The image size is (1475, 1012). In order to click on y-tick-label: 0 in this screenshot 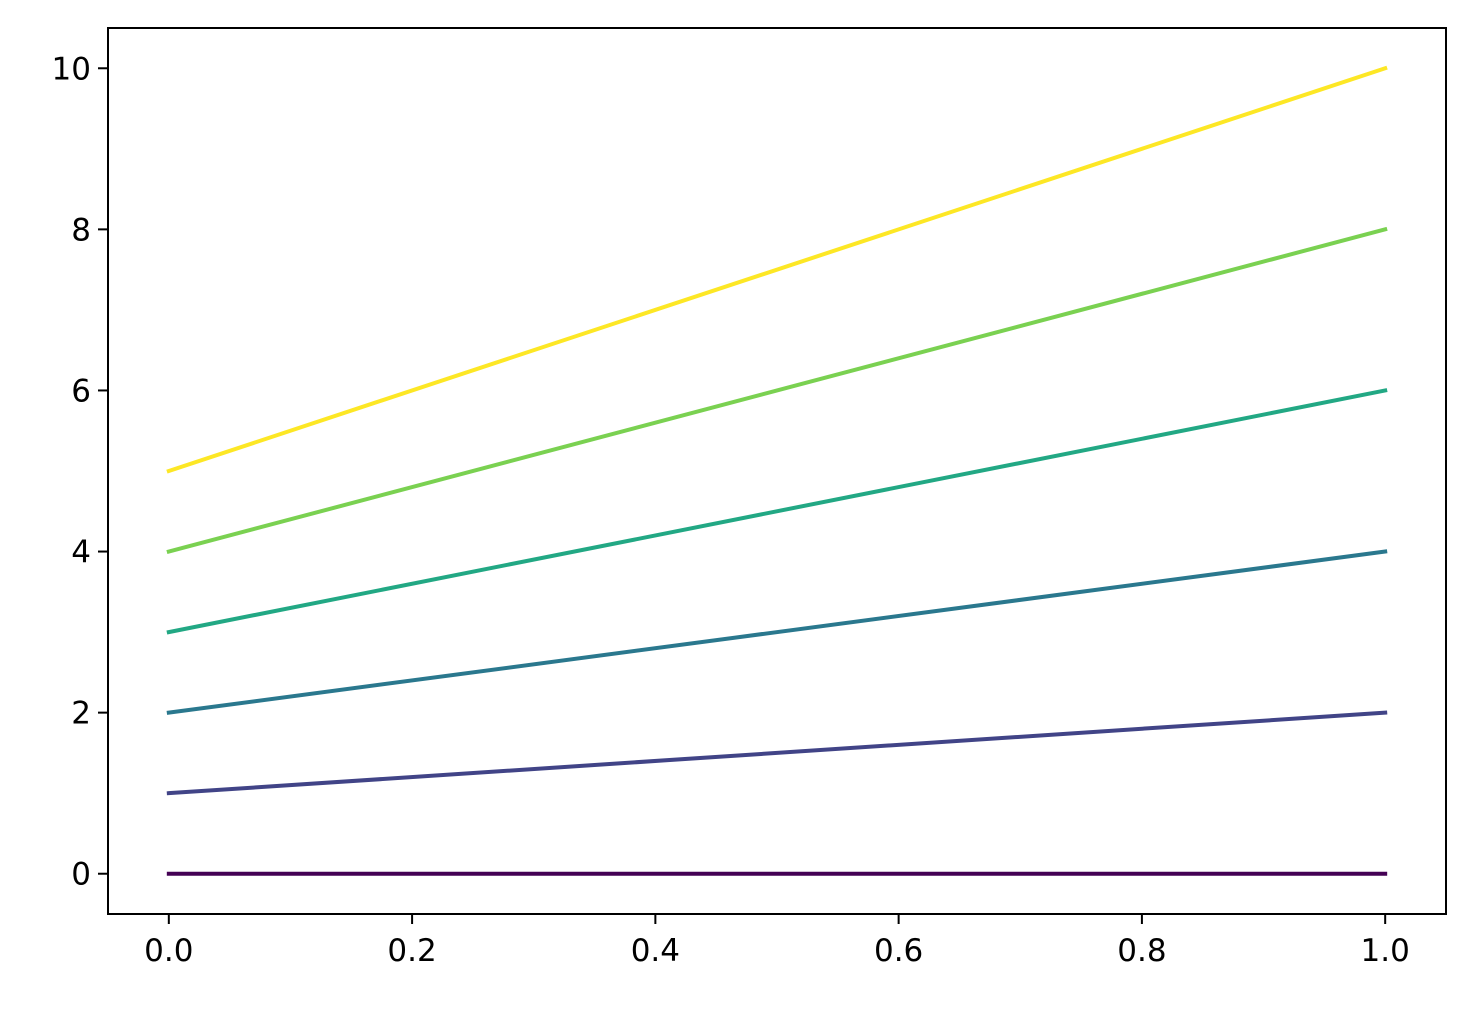, I will do `click(81, 875)`.